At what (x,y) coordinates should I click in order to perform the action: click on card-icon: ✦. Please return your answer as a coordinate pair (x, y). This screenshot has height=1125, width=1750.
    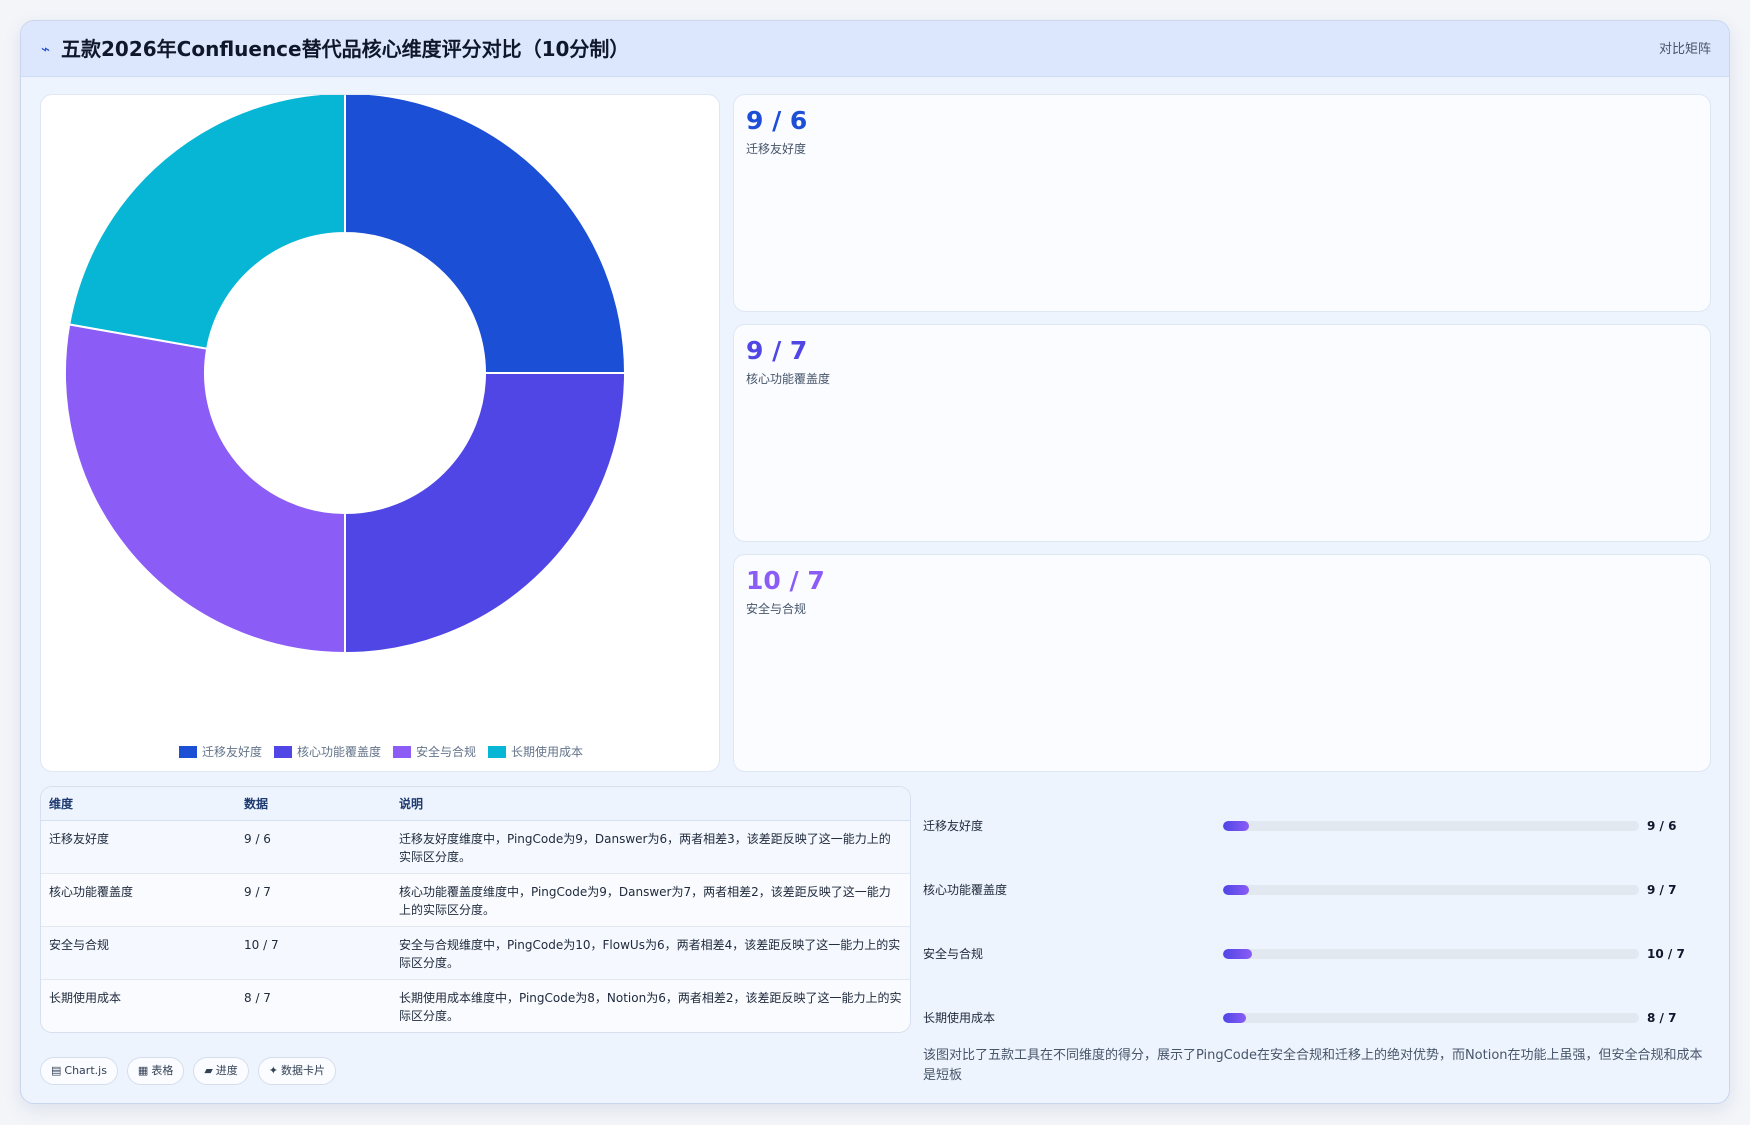
    Looking at the image, I should click on (273, 1070).